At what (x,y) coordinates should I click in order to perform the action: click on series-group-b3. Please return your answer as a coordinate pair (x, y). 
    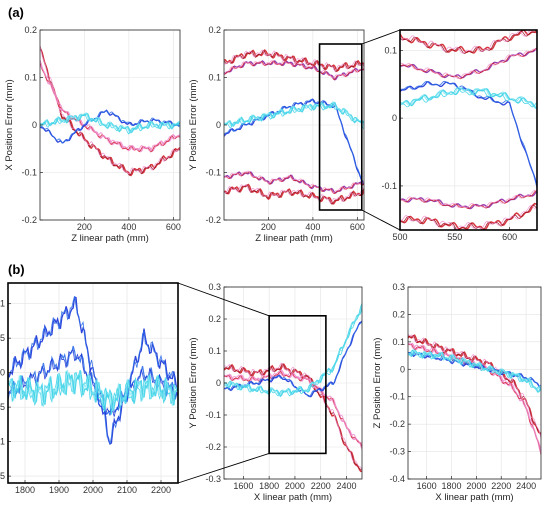
    Looking at the image, I should click on (474, 394).